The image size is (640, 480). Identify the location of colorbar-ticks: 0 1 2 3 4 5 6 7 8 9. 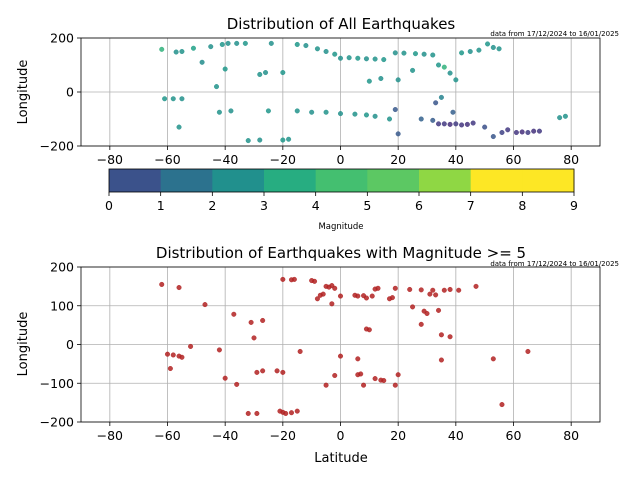
(341, 202).